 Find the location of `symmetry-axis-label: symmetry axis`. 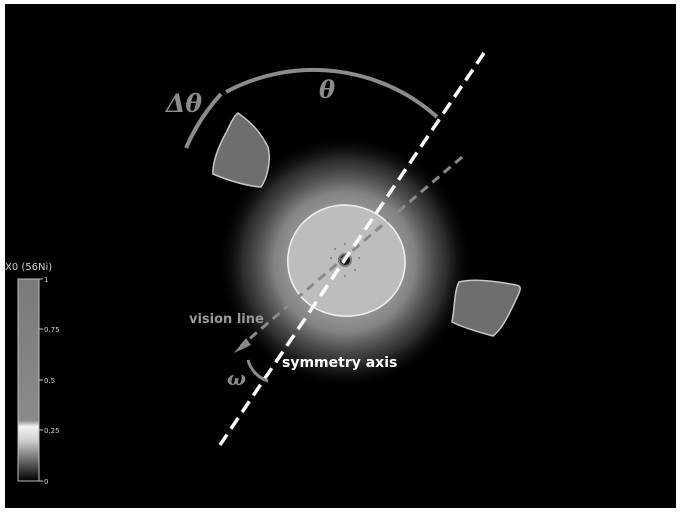

symmetry-axis-label: symmetry axis is located at coordinates (339, 363).